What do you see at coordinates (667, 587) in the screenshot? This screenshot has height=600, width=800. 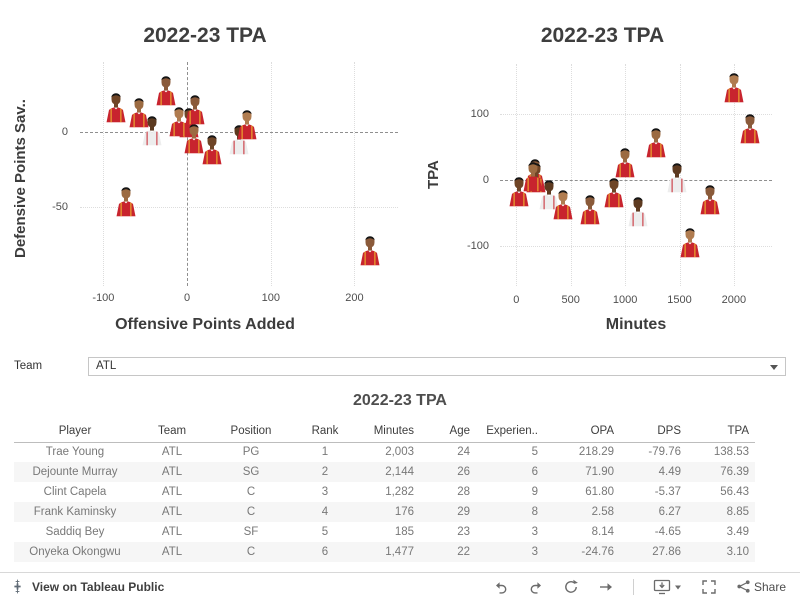 I see `download-button` at bounding box center [667, 587].